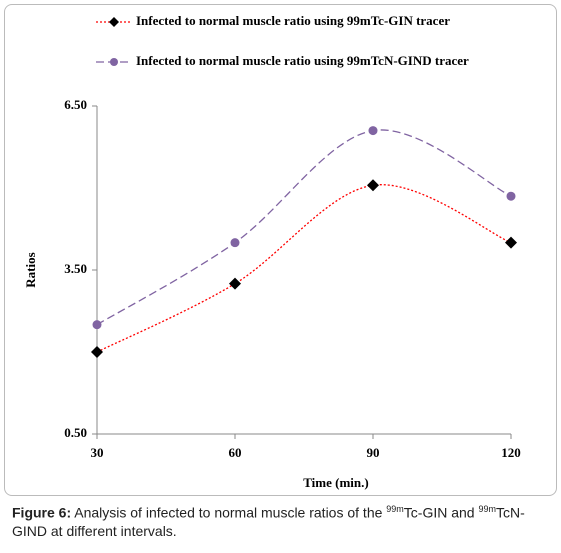 The image size is (561, 553). I want to click on y-tick-label: 0.50, so click(75, 432).